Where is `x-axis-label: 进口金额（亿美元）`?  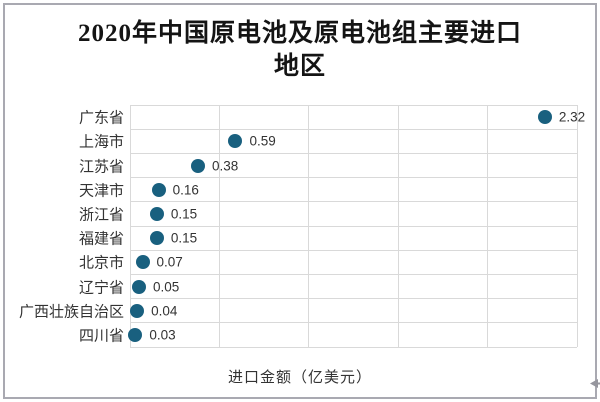 x-axis-label: 进口金额（亿美元） is located at coordinates (299, 377).